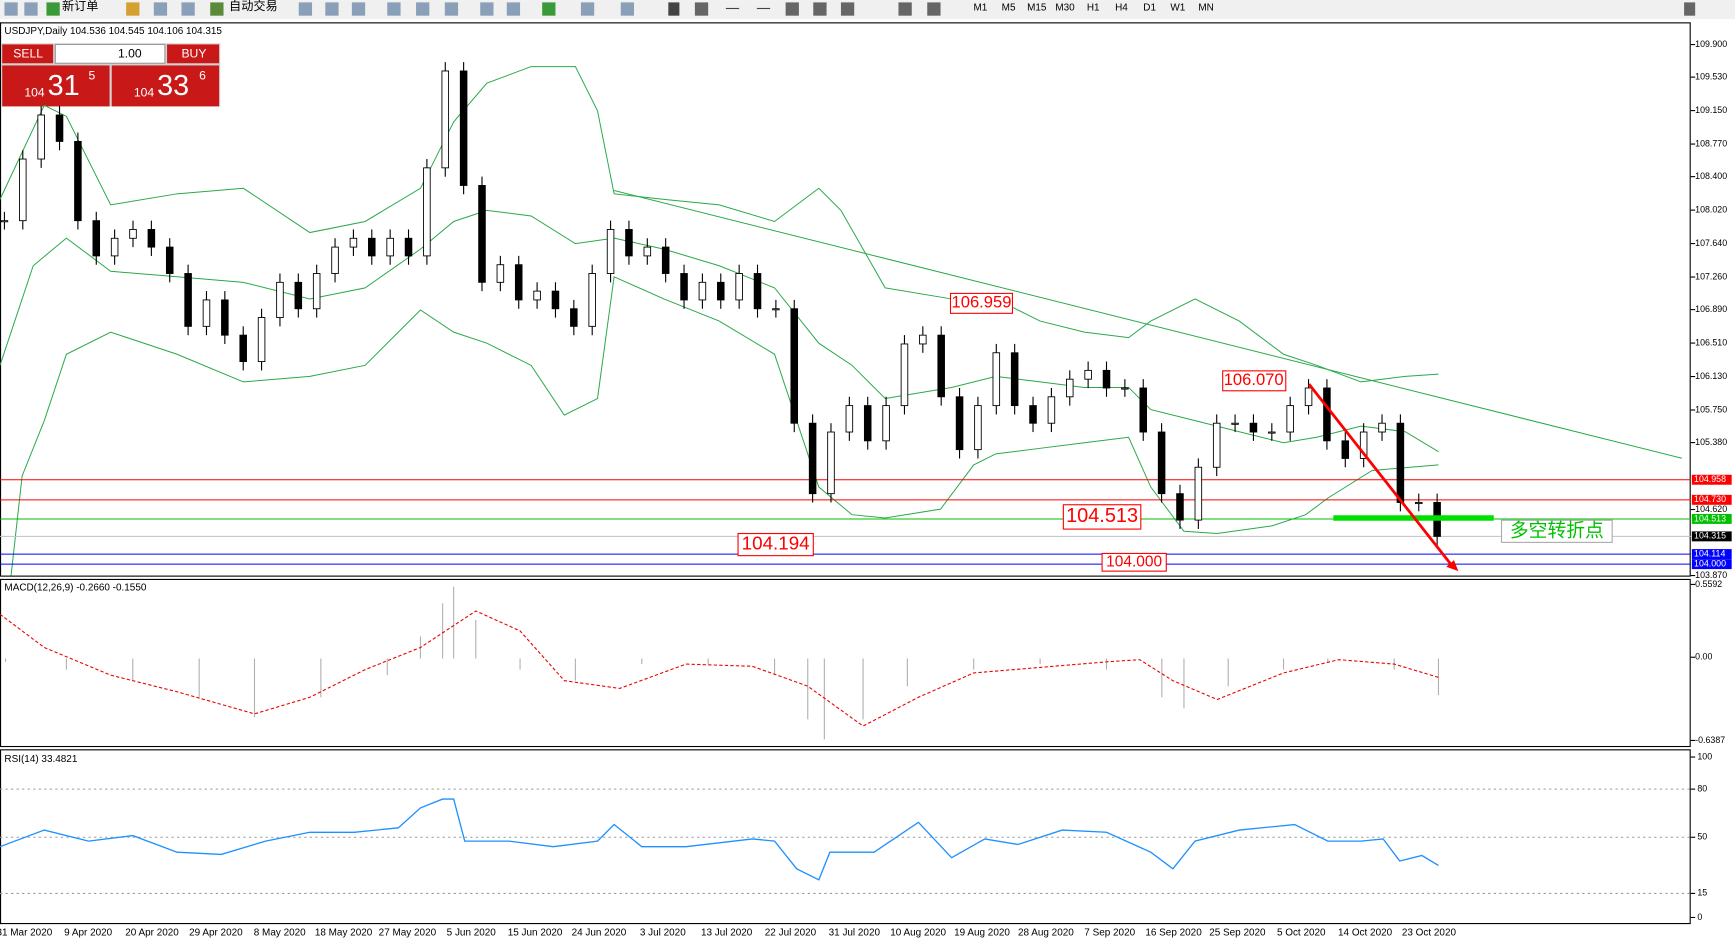 This screenshot has width=1735, height=942. What do you see at coordinates (1121, 8) in the screenshot?
I see `timeframe-button: H4` at bounding box center [1121, 8].